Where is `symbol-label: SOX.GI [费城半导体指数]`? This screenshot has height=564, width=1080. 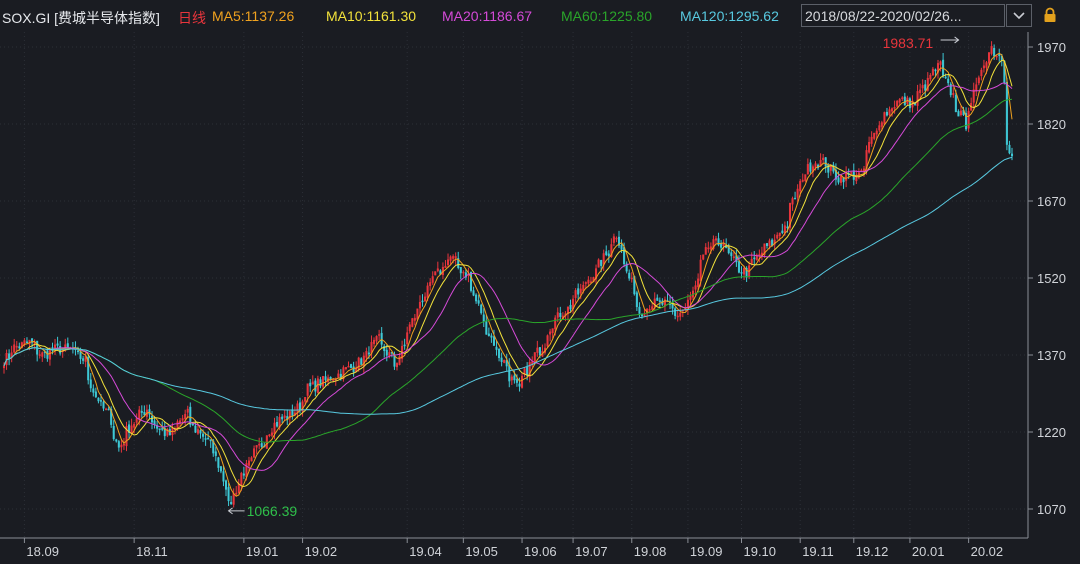 symbol-label: SOX.GI [费城半导体指数] is located at coordinates (81, 18).